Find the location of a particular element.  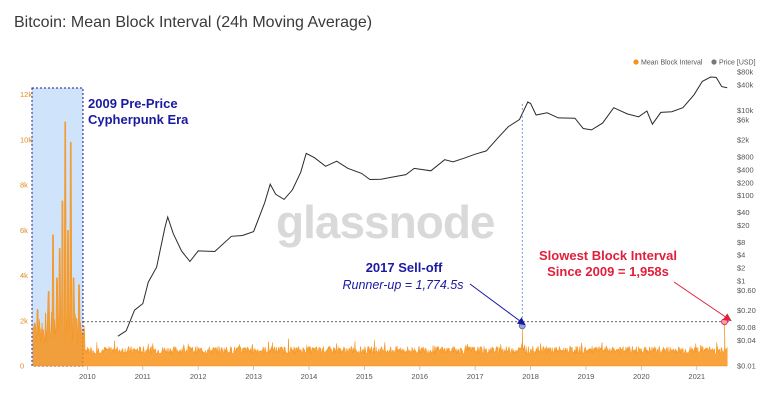

annotation-selloff: 2017 Sell-off Runner-up = 1,774.5s is located at coordinates (434, 293).